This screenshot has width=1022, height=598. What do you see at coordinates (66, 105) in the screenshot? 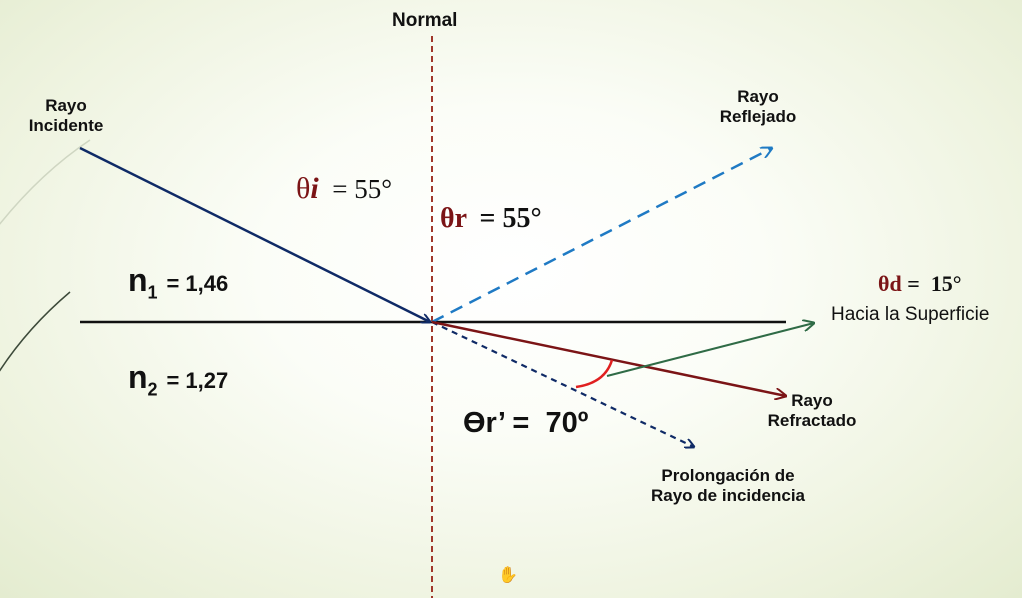
I see `incident-ray-label-line-1: Rayo` at bounding box center [66, 105].